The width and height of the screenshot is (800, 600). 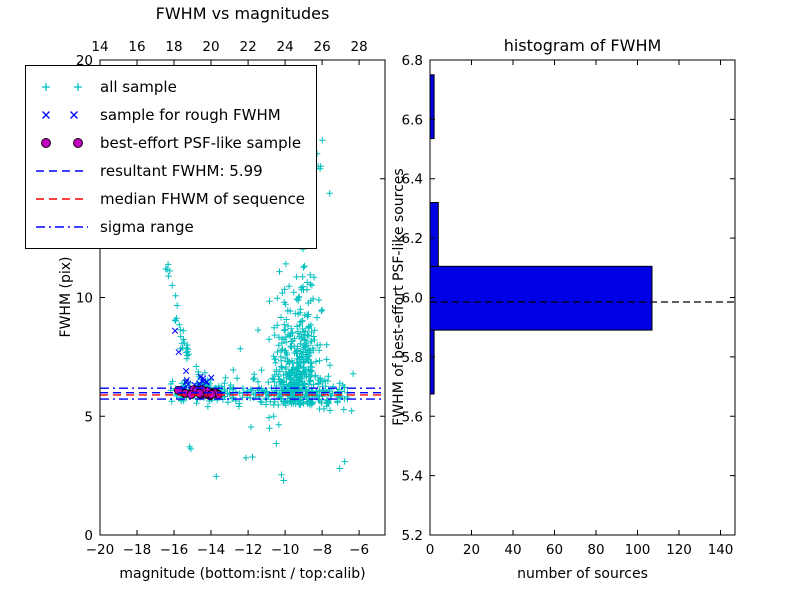 I want to click on legend-item-label: sigma range, so click(x=147, y=227).